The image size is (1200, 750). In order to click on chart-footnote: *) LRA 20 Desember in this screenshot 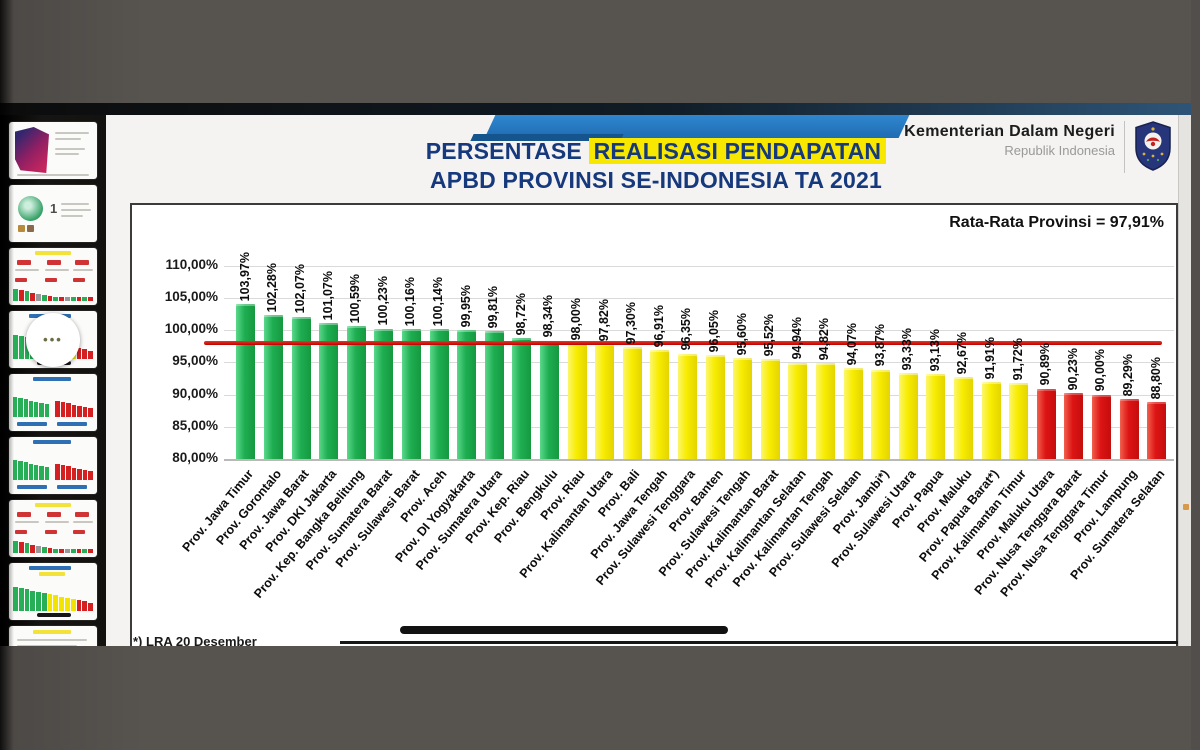, I will do `click(195, 640)`.